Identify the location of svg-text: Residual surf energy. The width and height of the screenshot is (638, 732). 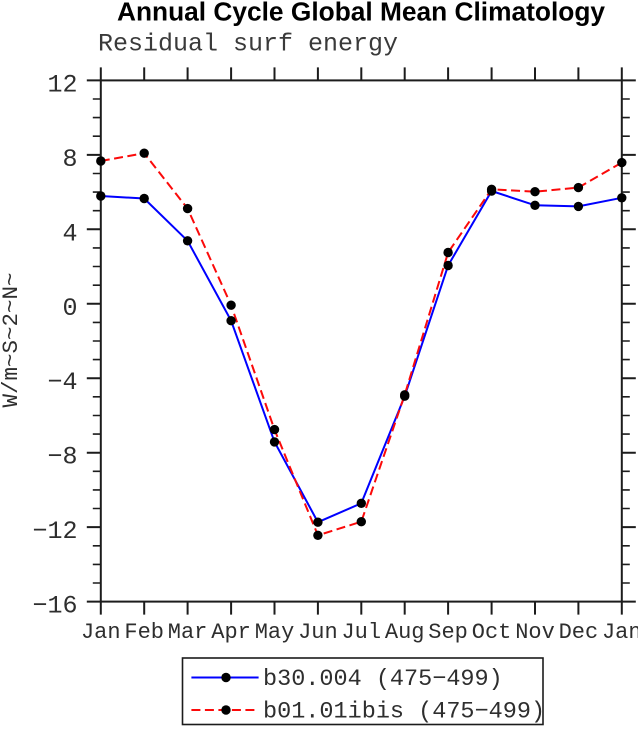
(248, 44).